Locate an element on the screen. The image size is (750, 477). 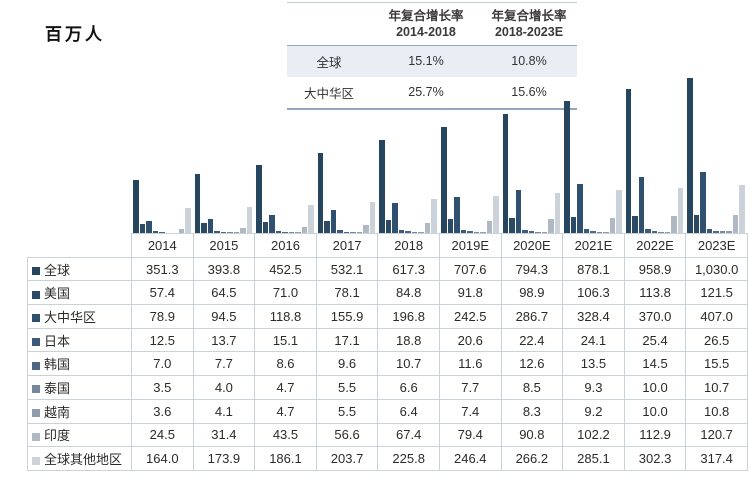
series-label-greater-china: 大中华区 is located at coordinates (70, 317).